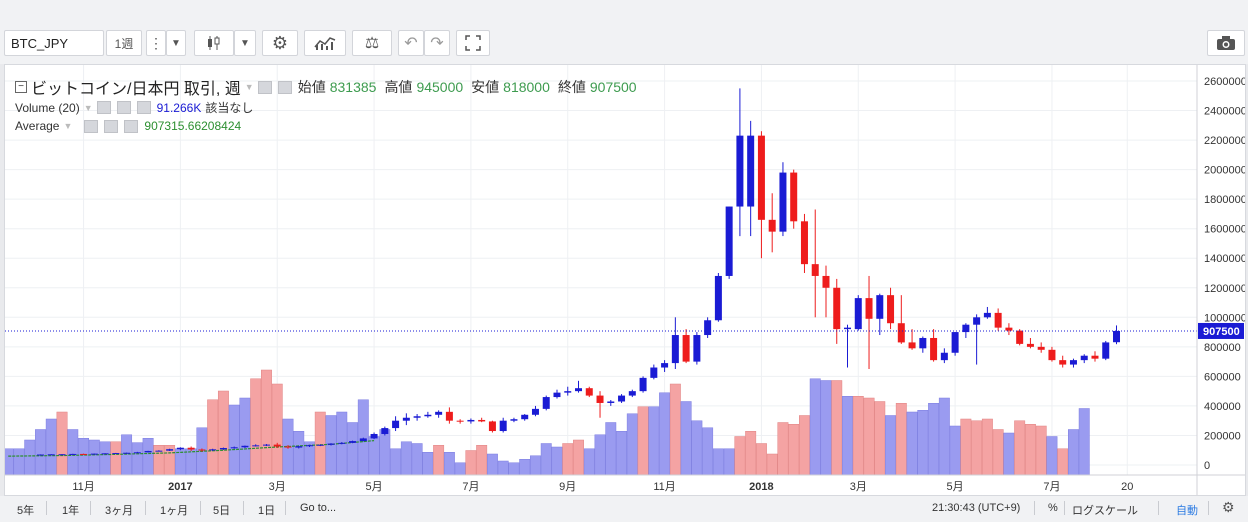 The image size is (1248, 522). What do you see at coordinates (119, 511) in the screenshot?
I see `range-3m: 3ヶ月` at bounding box center [119, 511].